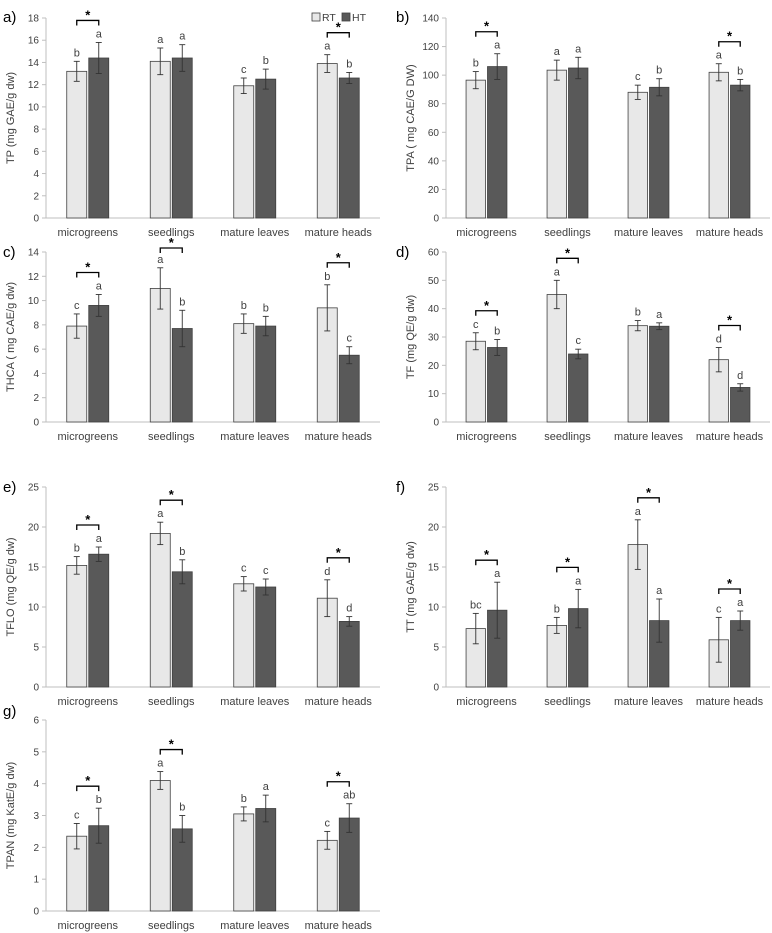 The width and height of the screenshot is (772, 933). Describe the element at coordinates (36, 816) in the screenshot. I see `y-tick-label: 3` at that location.